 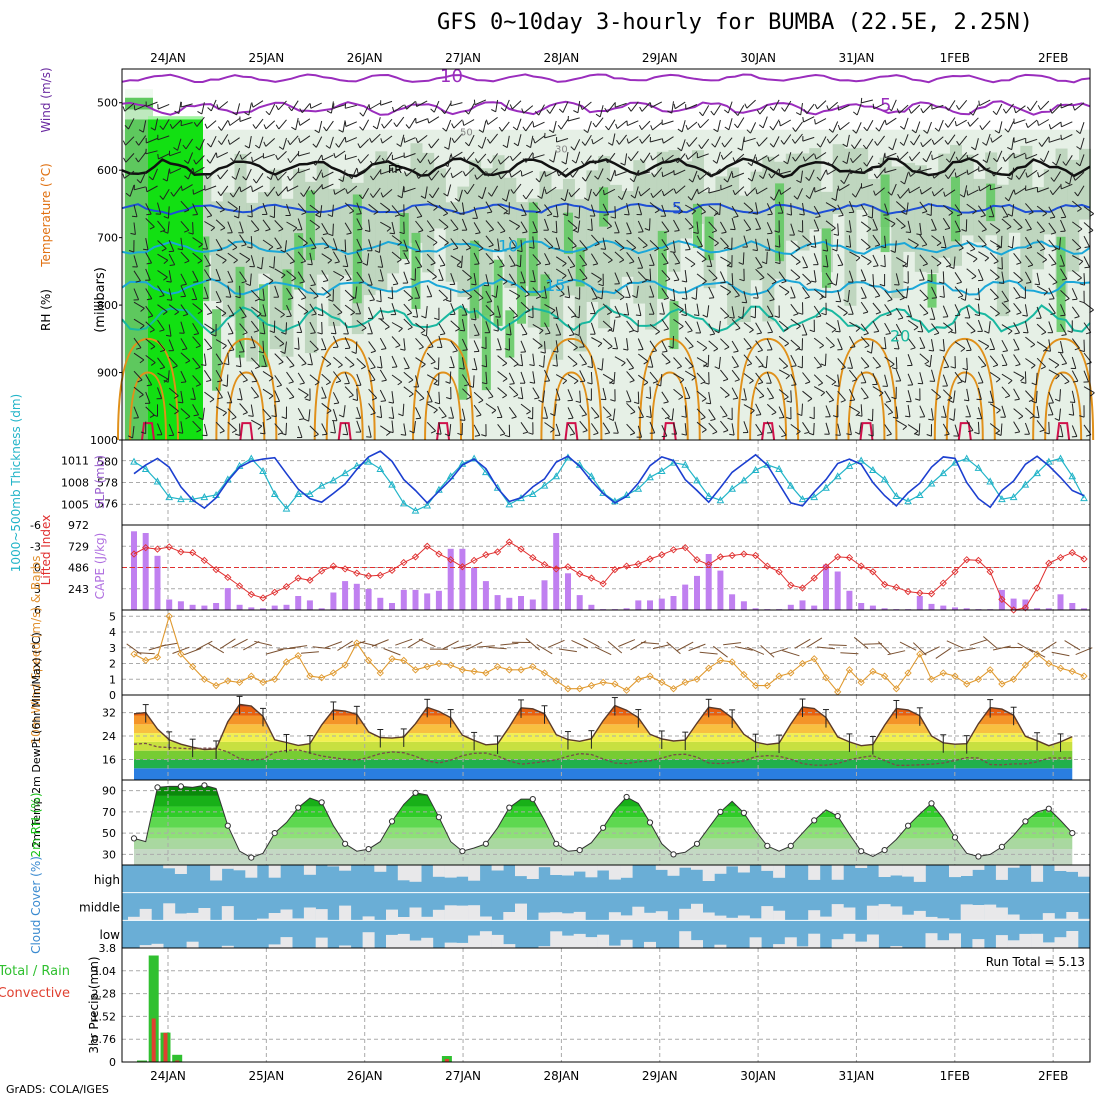 What do you see at coordinates (112, 695) in the screenshot?
I see `wind10m-tick-label: 0` at bounding box center [112, 695].